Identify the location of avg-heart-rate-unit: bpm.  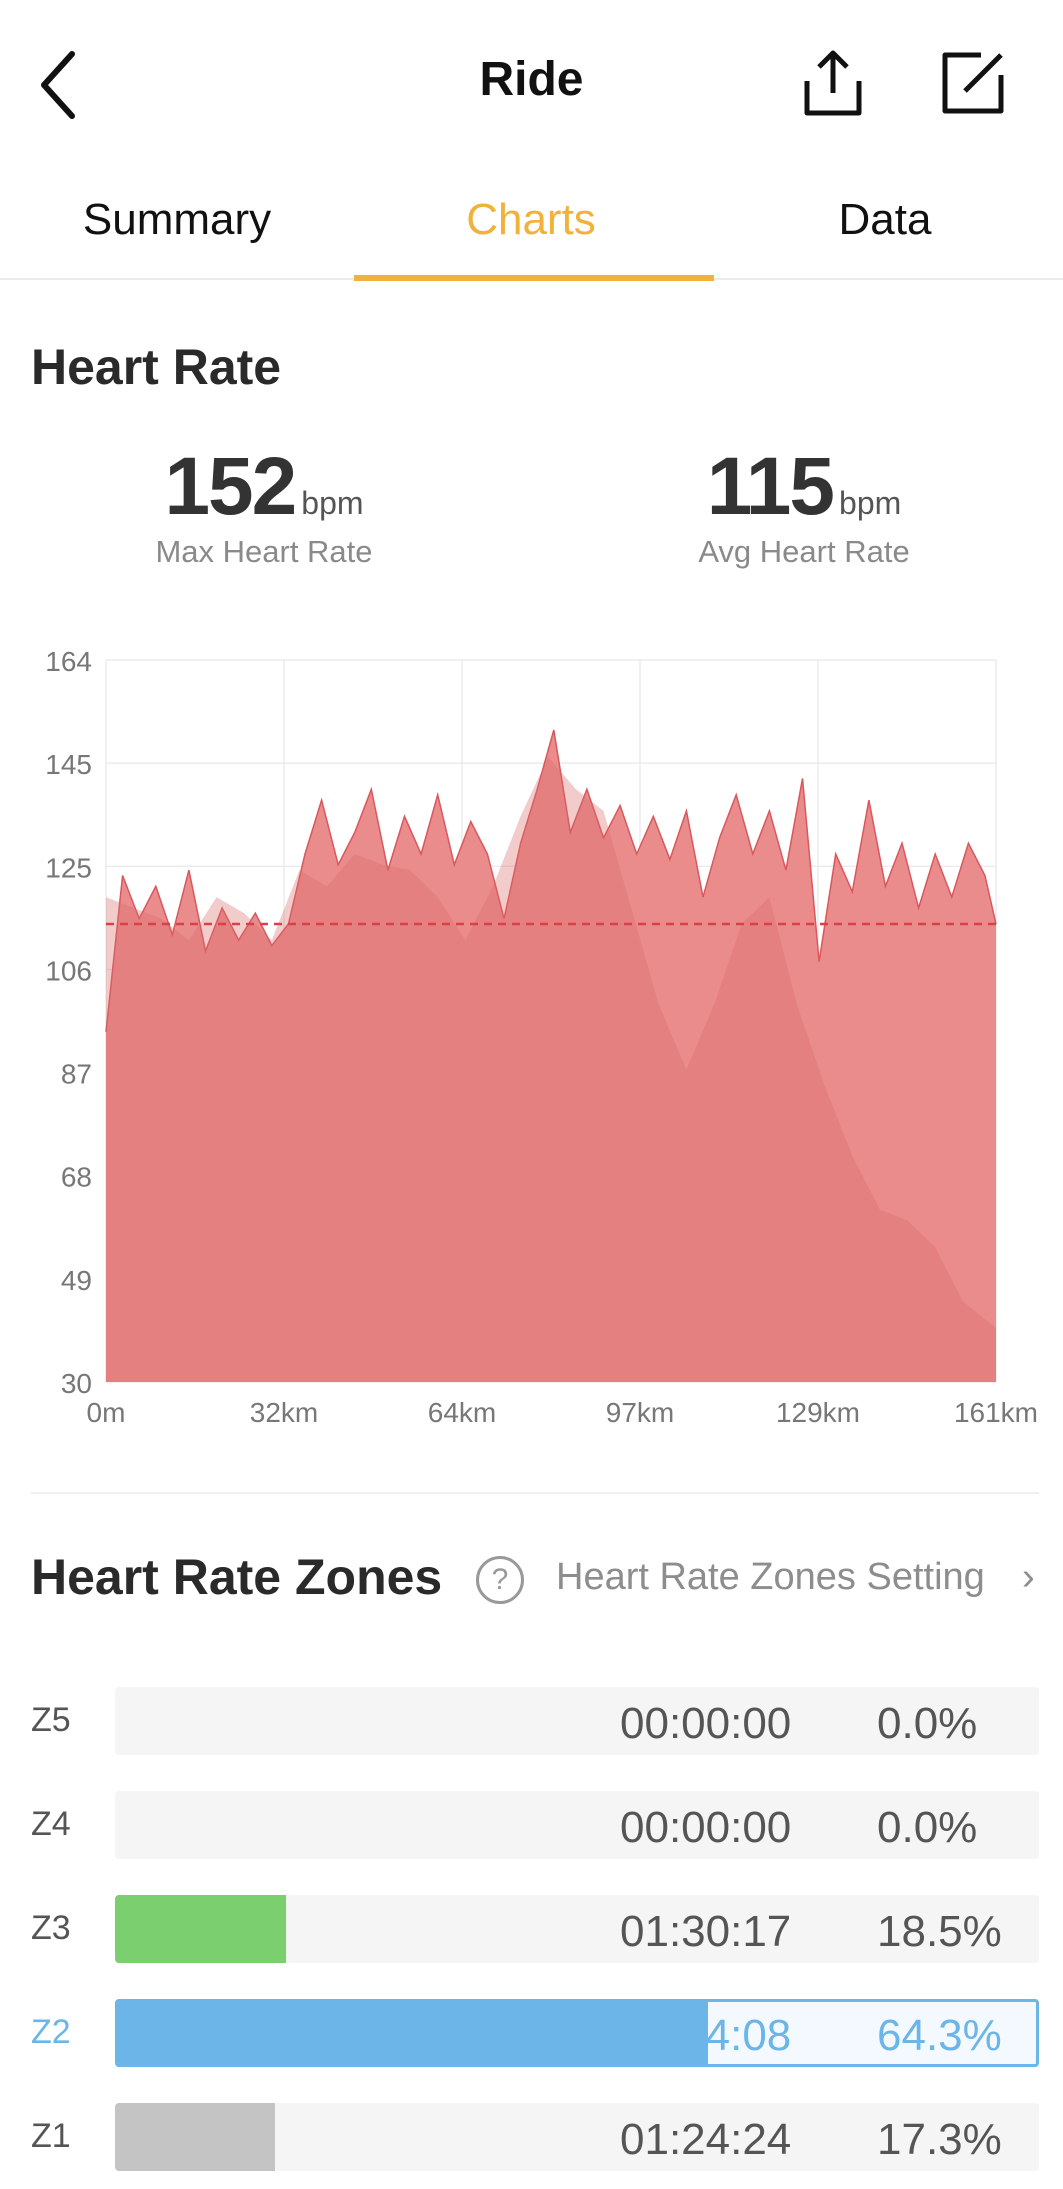
(870, 503).